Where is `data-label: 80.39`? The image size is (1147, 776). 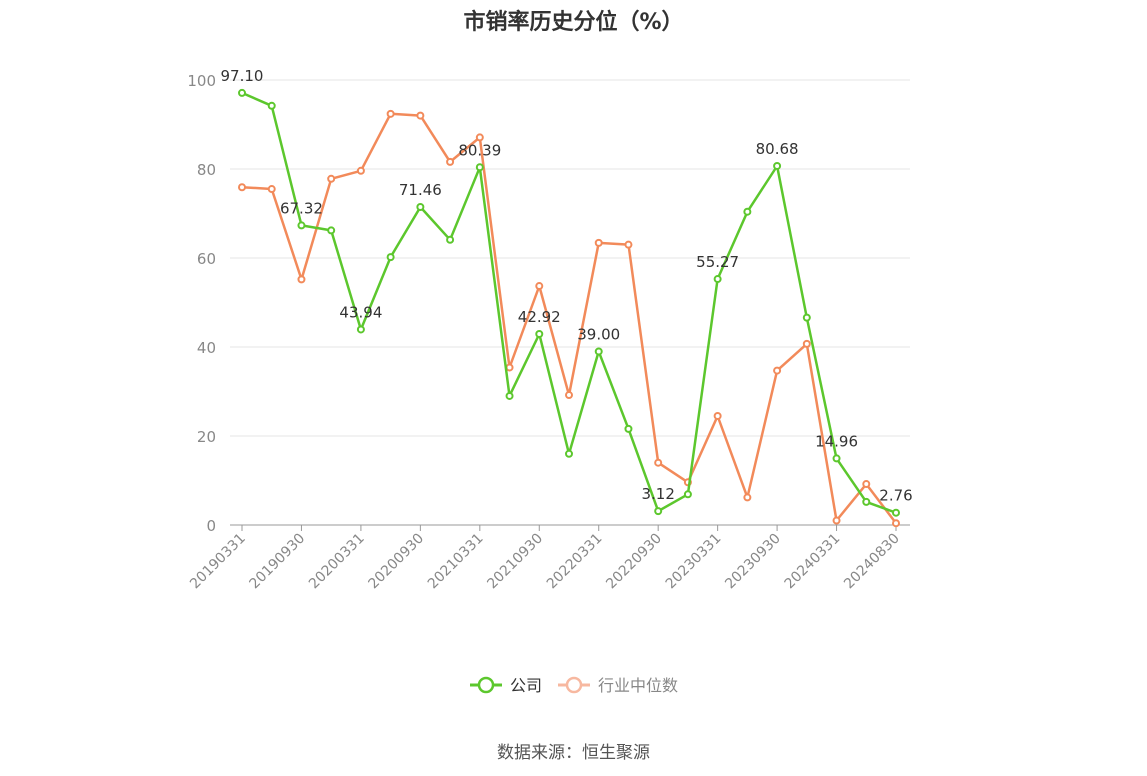 data-label: 80.39 is located at coordinates (479, 150).